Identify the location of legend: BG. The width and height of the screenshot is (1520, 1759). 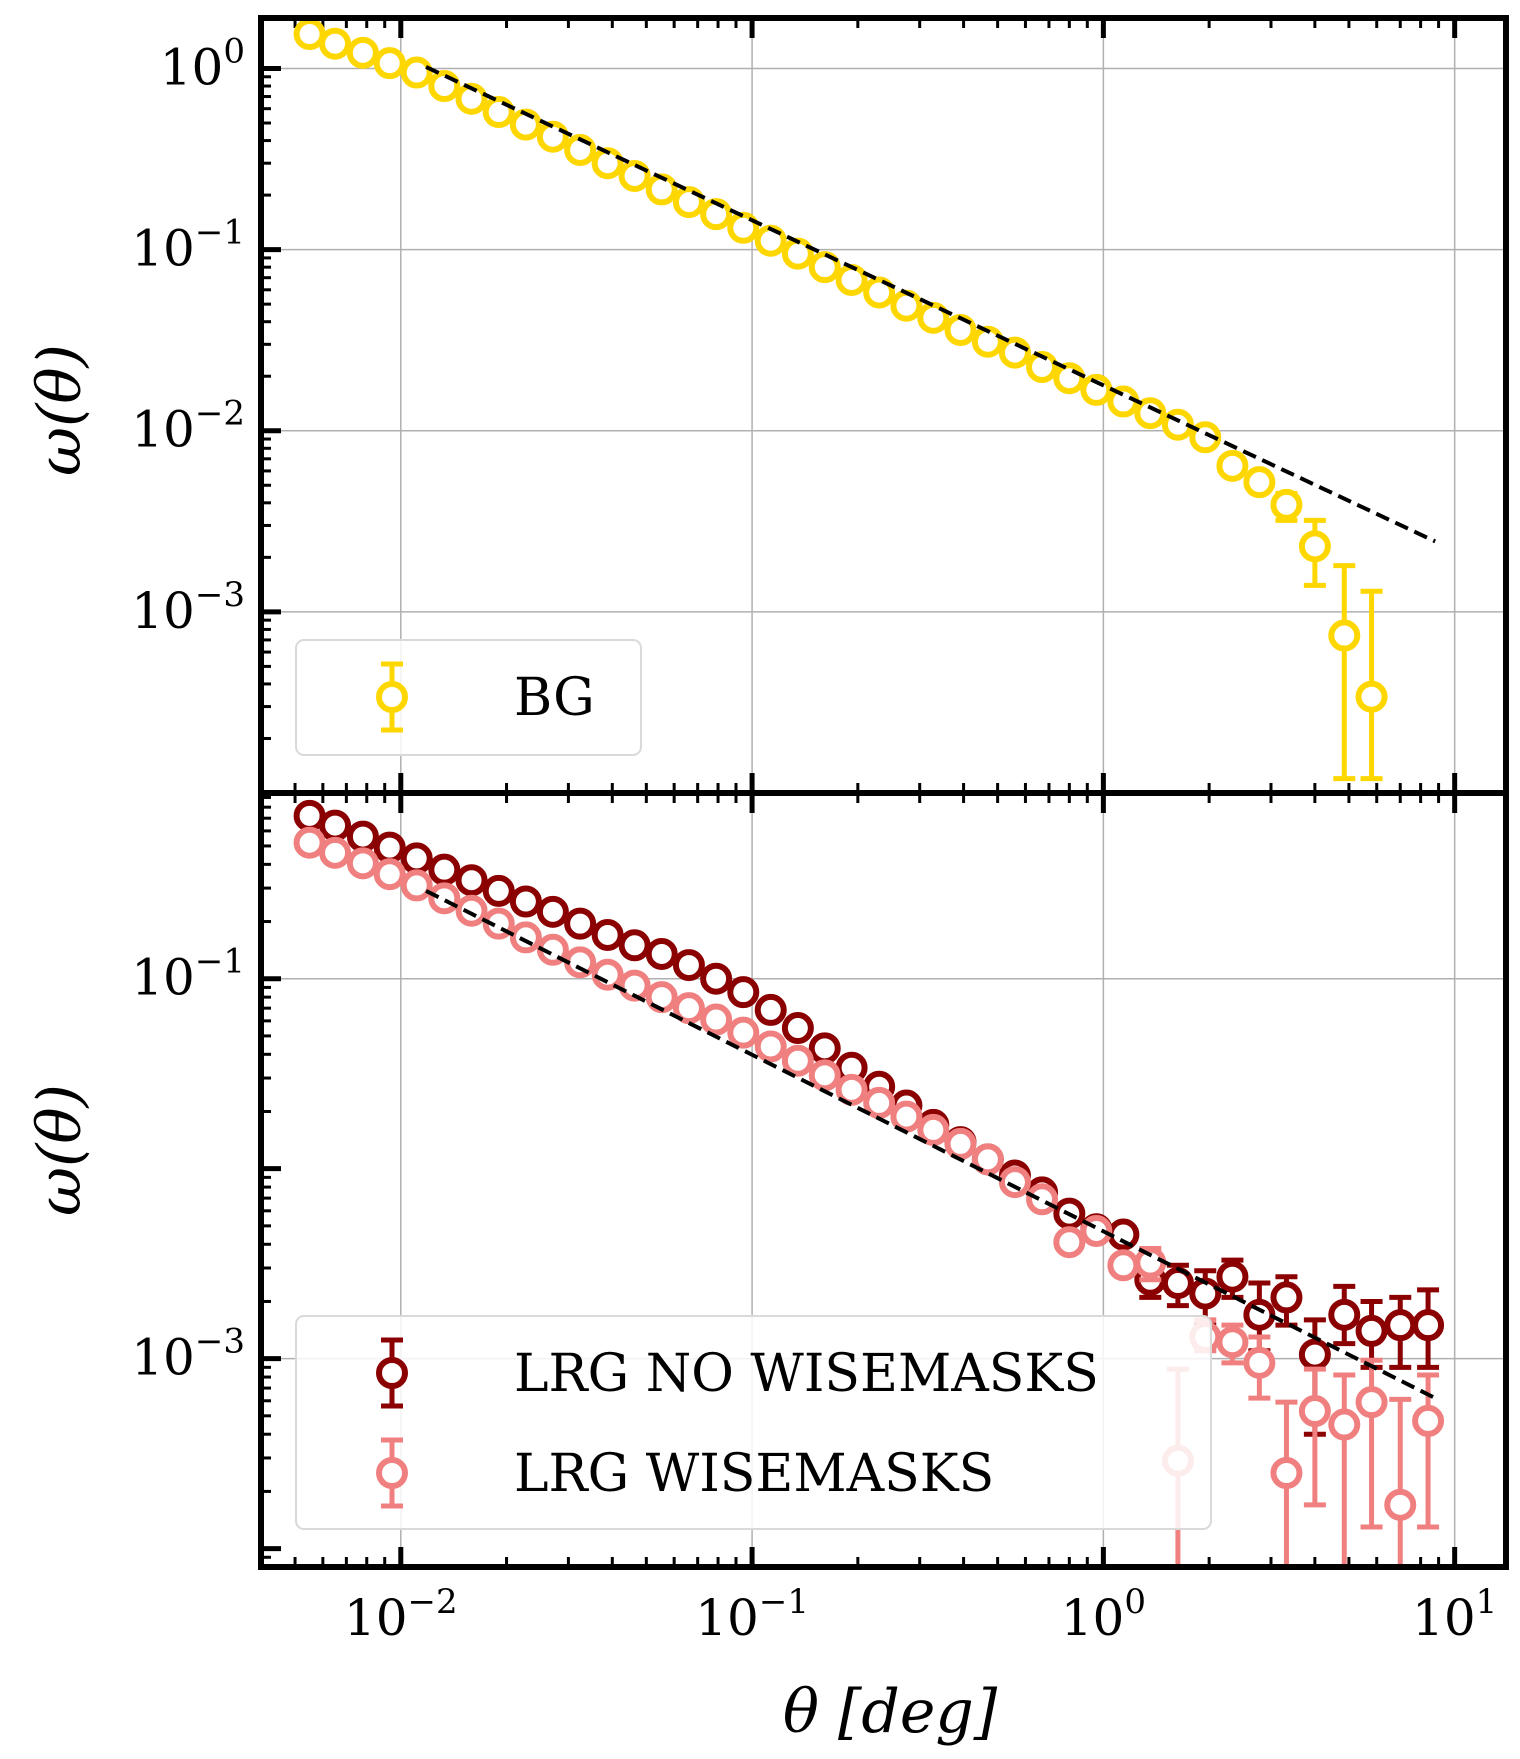
(468, 697).